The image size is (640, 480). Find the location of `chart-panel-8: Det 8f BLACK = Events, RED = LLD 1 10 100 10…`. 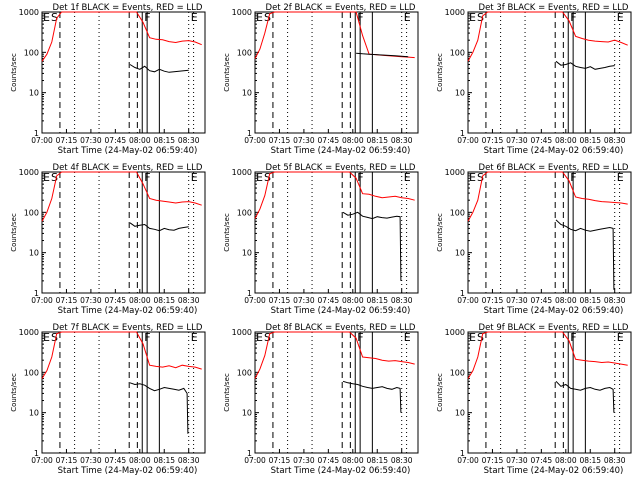

chart-panel-8: Det 8f BLACK = Events, RED = LLD 1 10 100 10… is located at coordinates (321, 399).